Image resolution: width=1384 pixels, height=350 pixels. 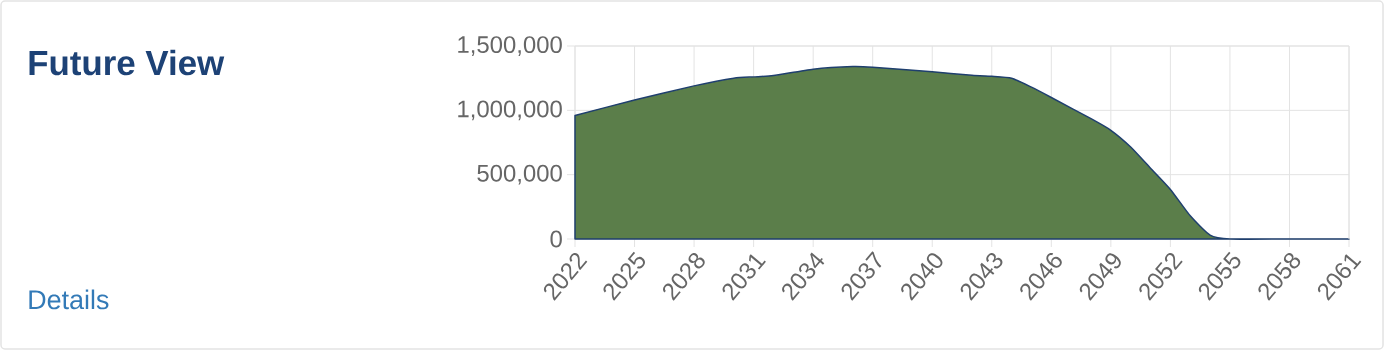 I want to click on y-tick-label: 0, so click(x=556, y=239).